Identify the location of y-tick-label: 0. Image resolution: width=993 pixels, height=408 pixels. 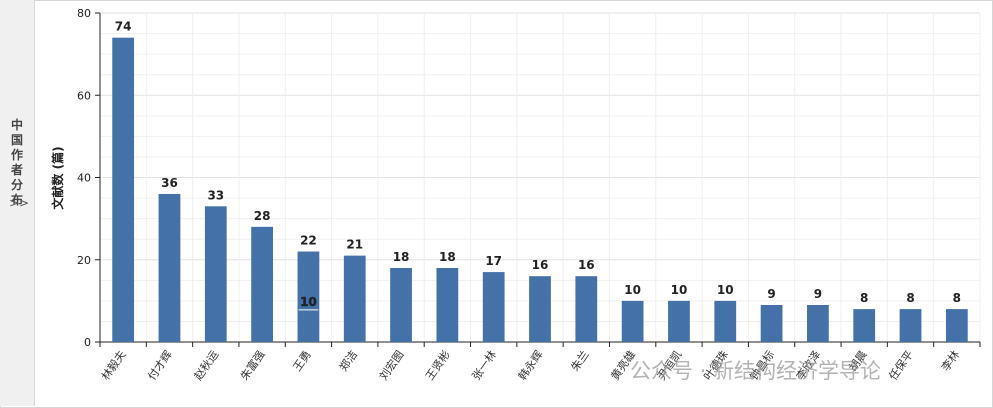
(87, 342).